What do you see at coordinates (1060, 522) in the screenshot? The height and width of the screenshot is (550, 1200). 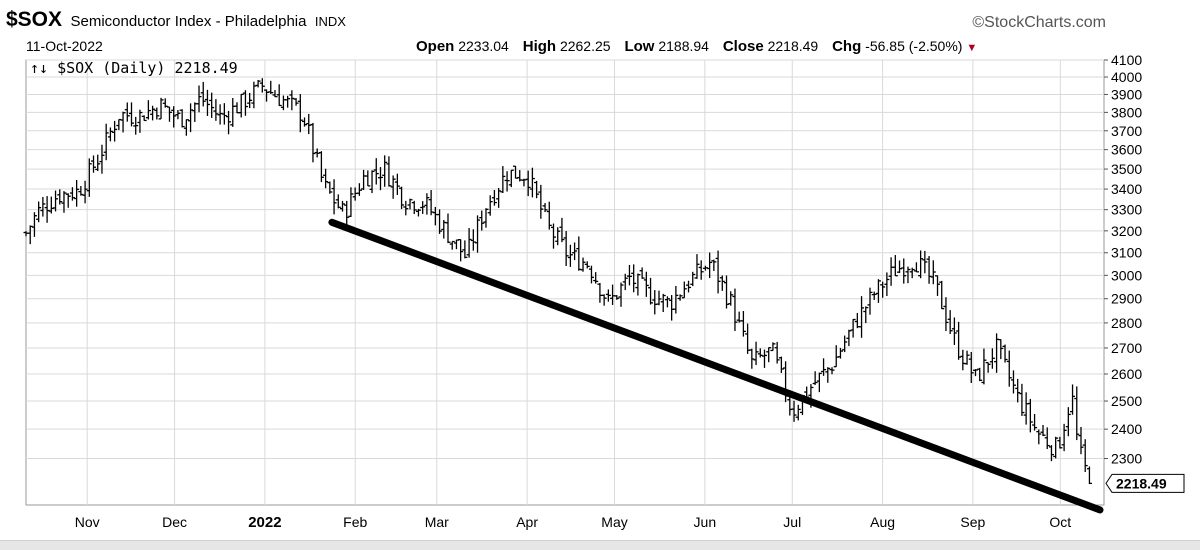 I see `x-tick-label: Oct` at bounding box center [1060, 522].